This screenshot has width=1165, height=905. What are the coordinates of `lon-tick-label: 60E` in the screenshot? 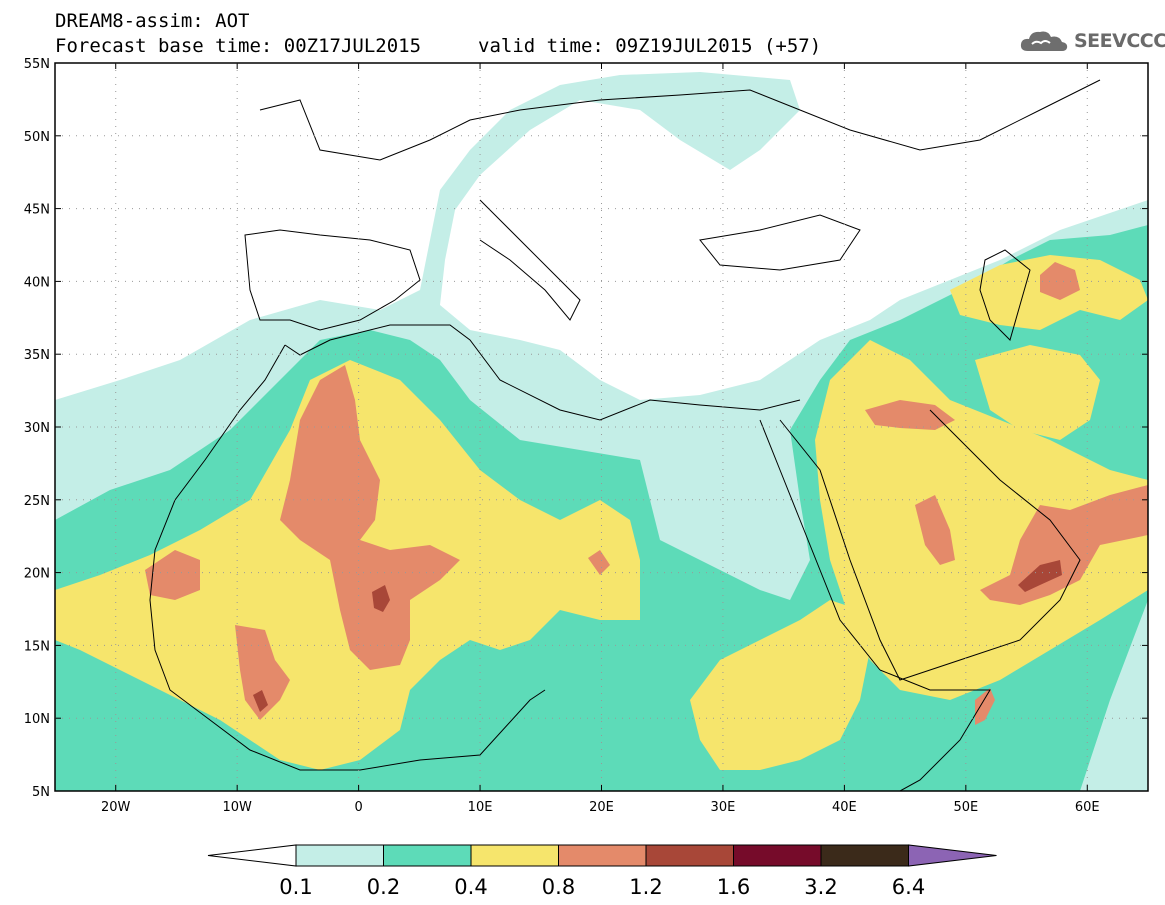 It's located at (1087, 807).